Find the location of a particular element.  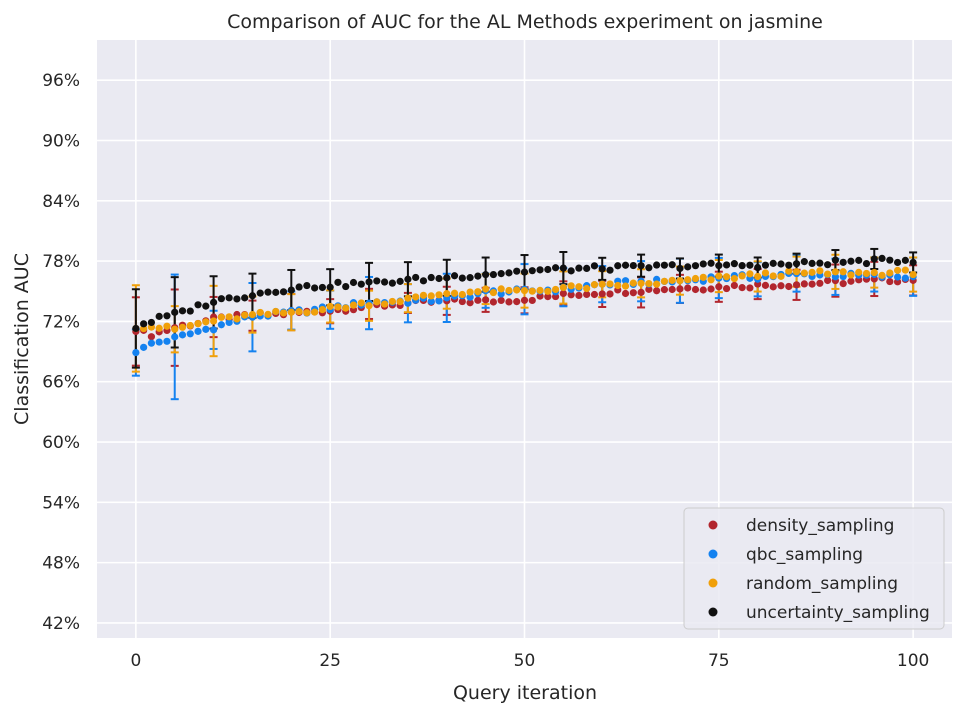

x-tick-label: 50 is located at coordinates (525, 661).